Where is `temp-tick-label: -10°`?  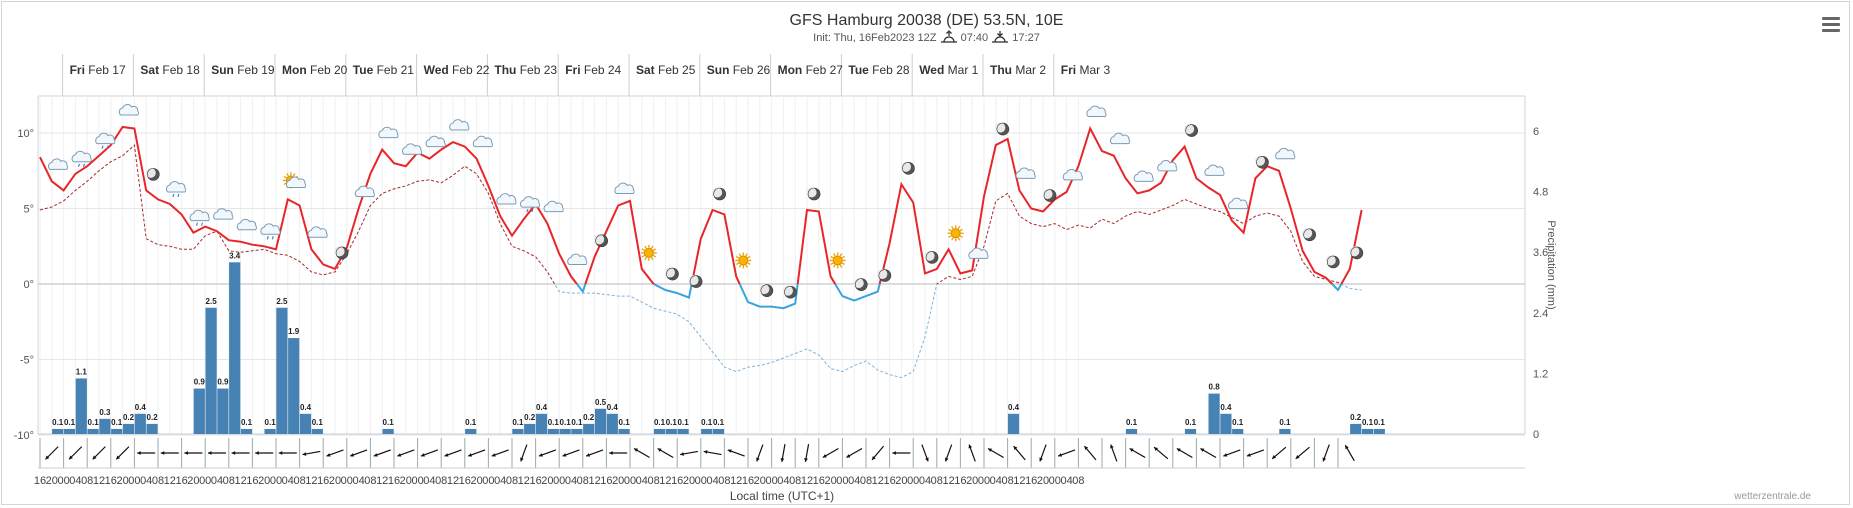 temp-tick-label: -10° is located at coordinates (24, 436).